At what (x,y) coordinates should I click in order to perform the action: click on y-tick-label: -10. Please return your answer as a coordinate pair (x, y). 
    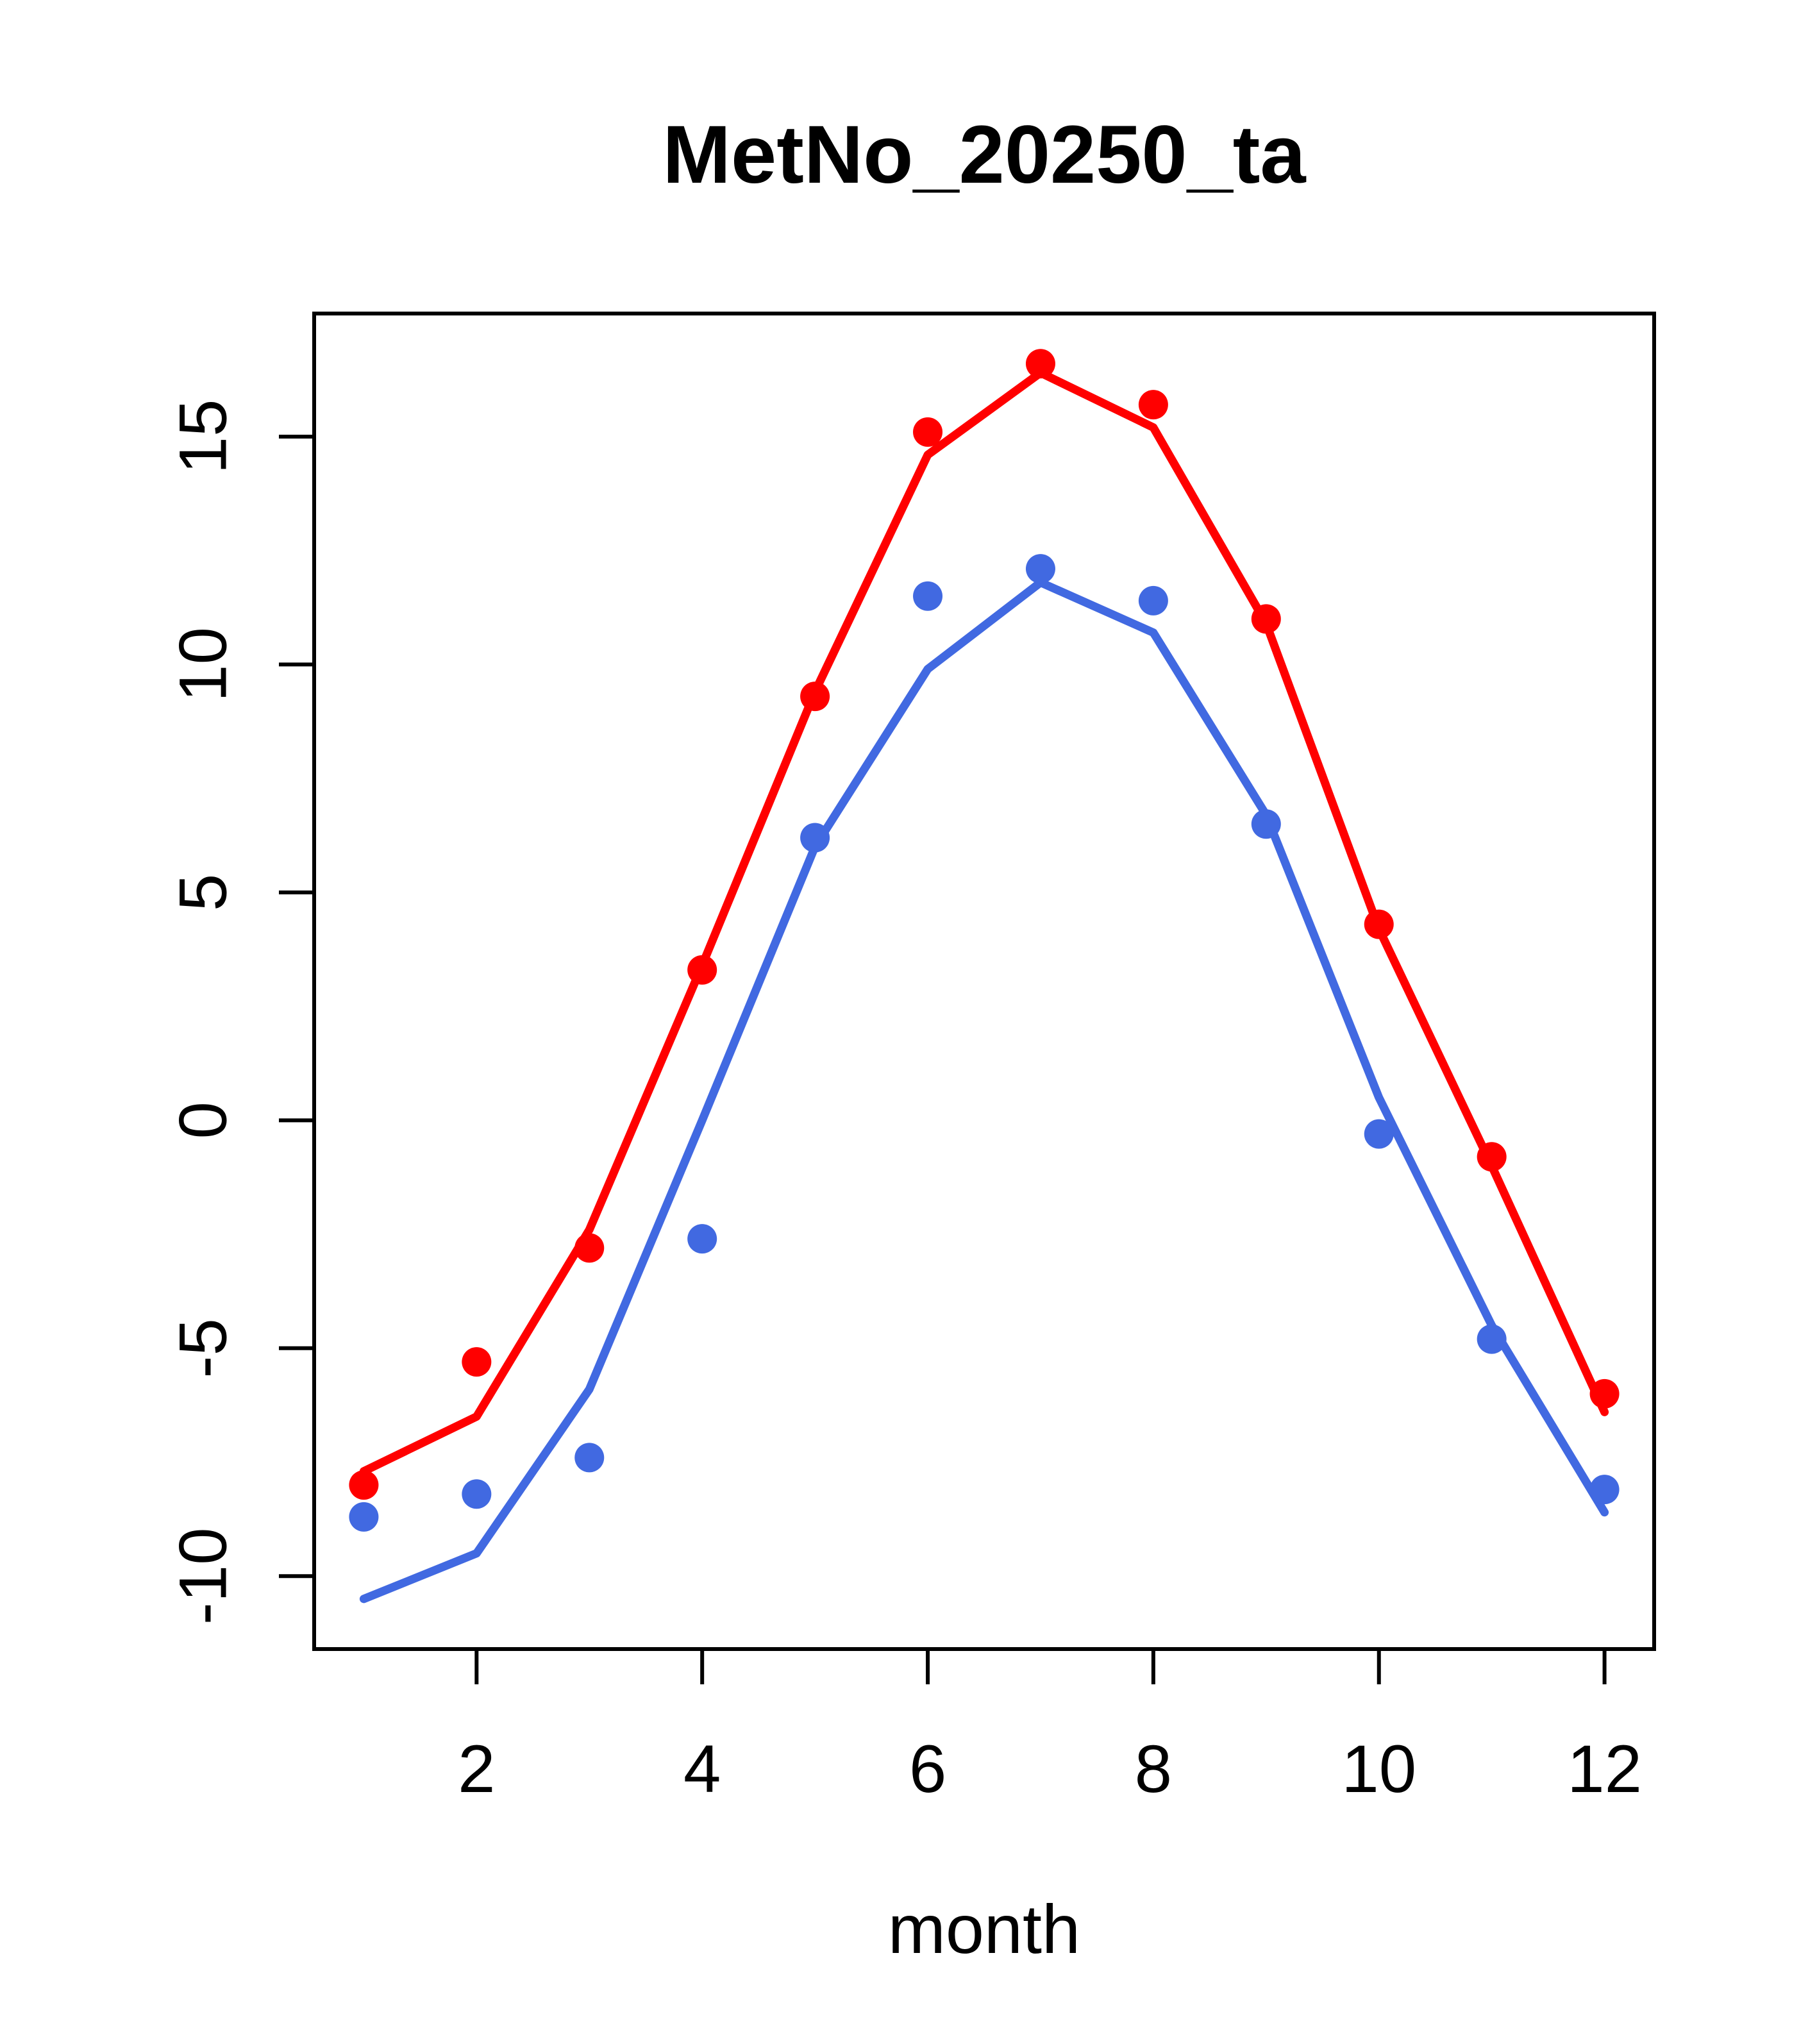
    Looking at the image, I should click on (204, 1576).